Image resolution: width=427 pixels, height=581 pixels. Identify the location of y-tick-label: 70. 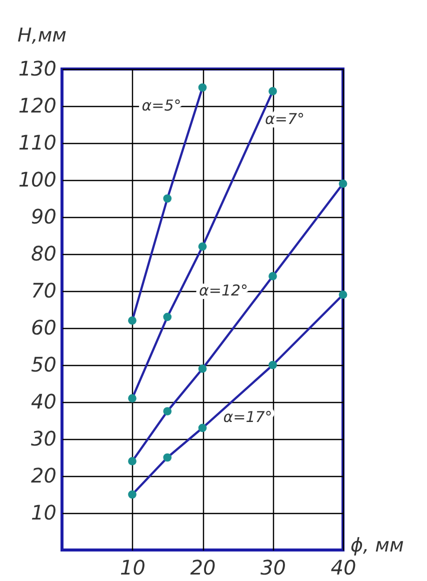
(43, 290).